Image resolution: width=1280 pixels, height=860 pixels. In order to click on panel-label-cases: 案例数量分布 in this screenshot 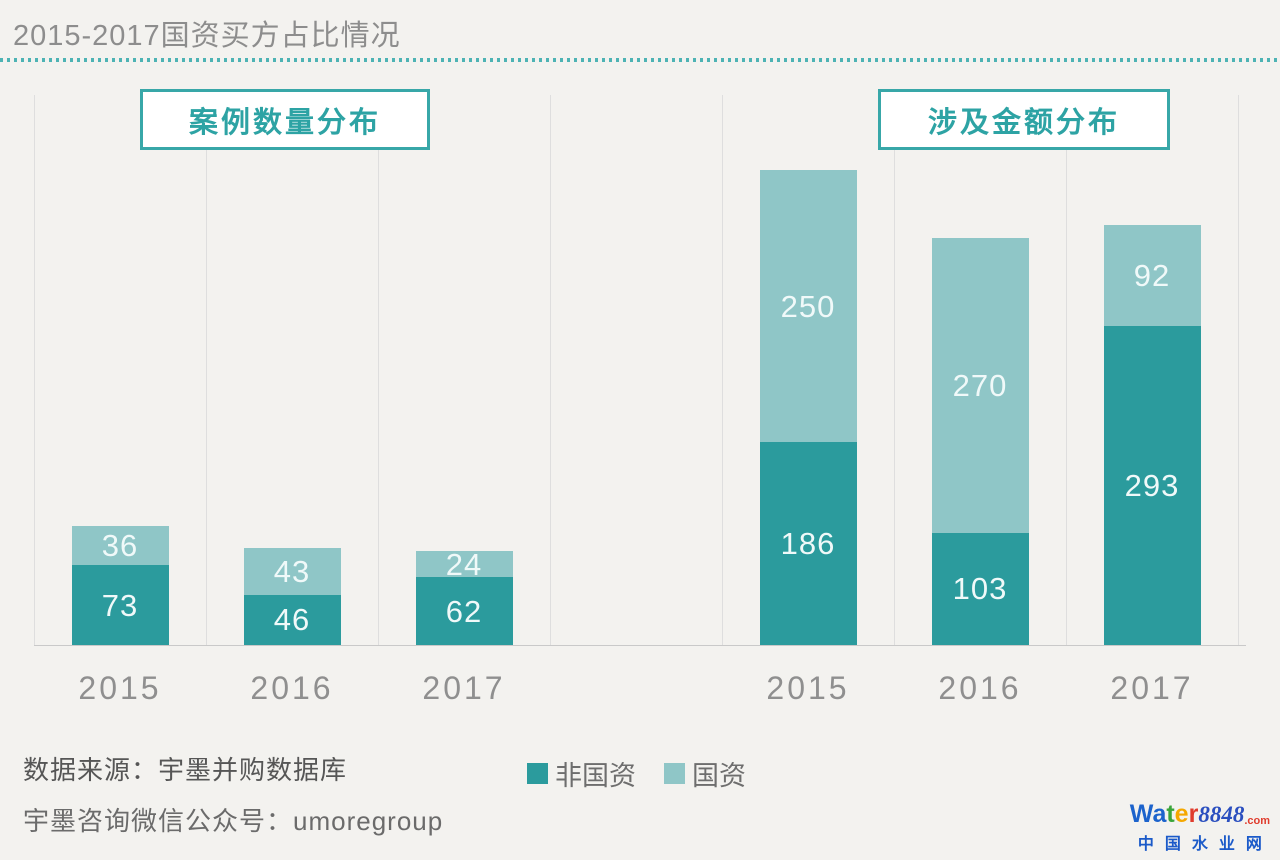, I will do `click(285, 119)`.